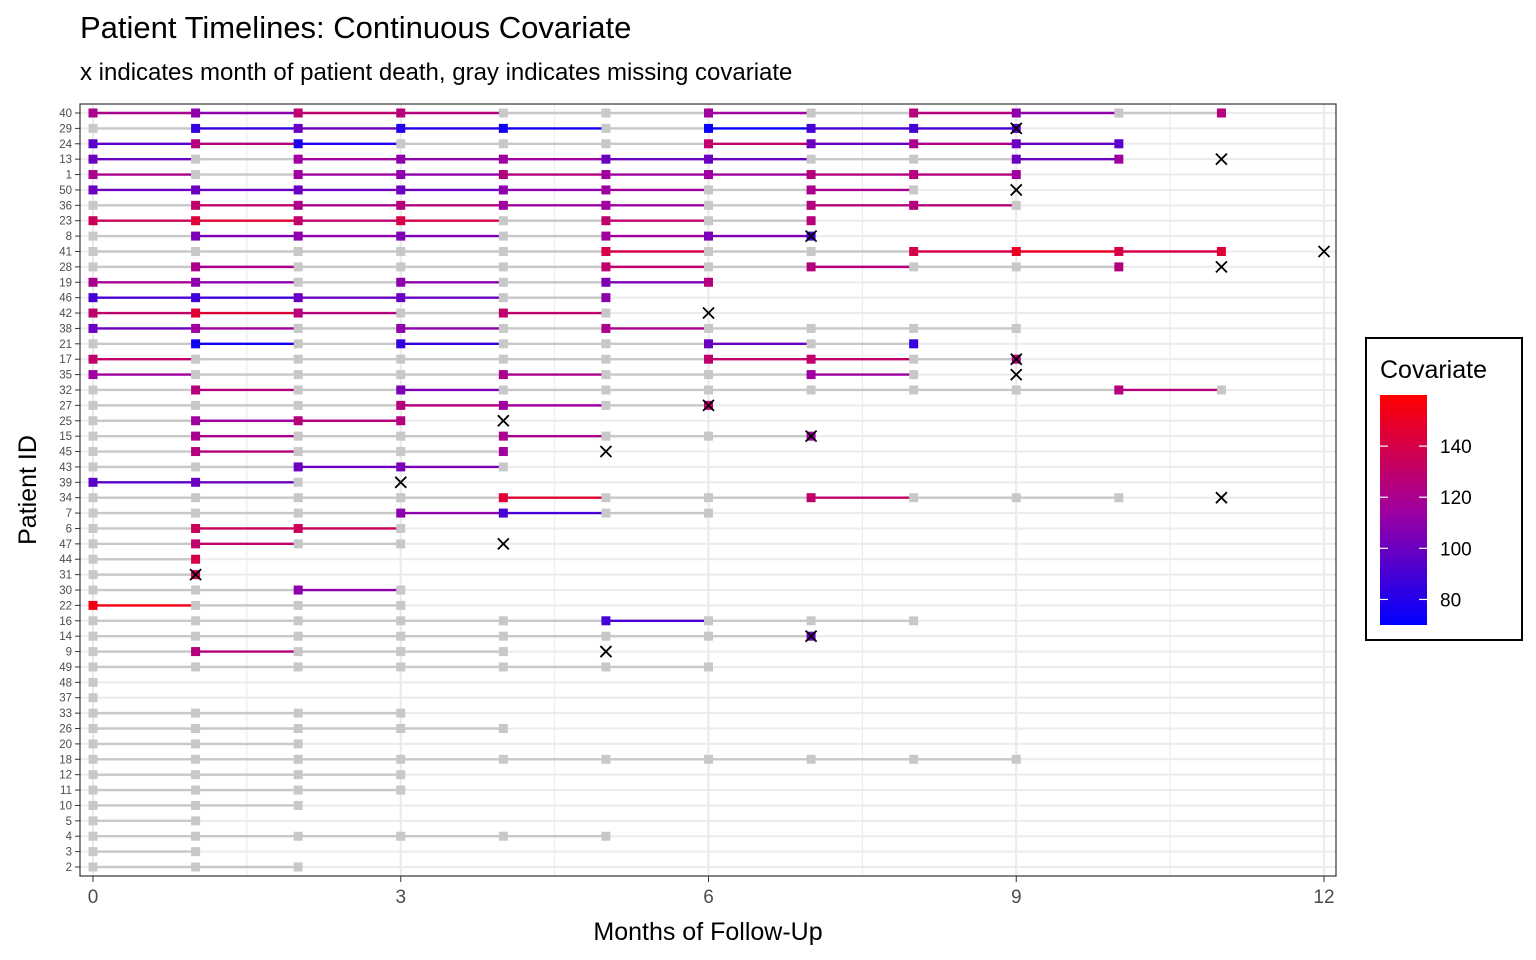 The image size is (1536, 960). What do you see at coordinates (1456, 498) in the screenshot?
I see `legend-tick-label: 120` at bounding box center [1456, 498].